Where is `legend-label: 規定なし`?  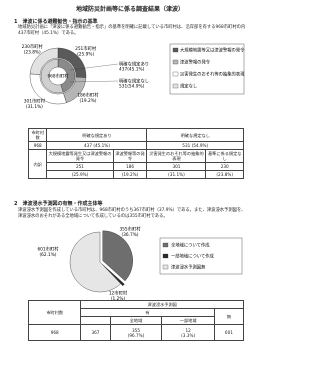 legend-label: 規定なし is located at coordinates (188, 86).